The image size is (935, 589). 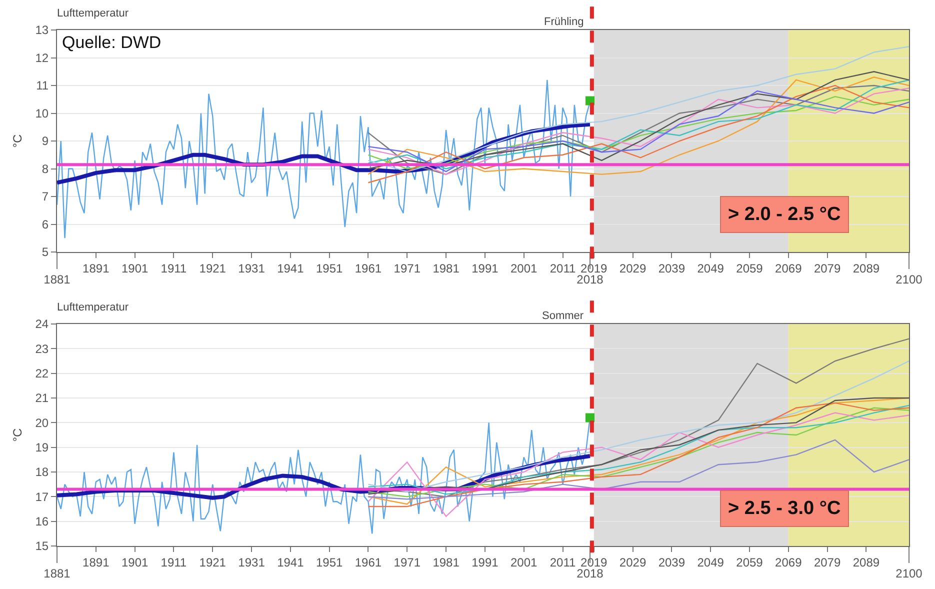 I want to click on y-tick-label: 20, so click(x=42, y=423).